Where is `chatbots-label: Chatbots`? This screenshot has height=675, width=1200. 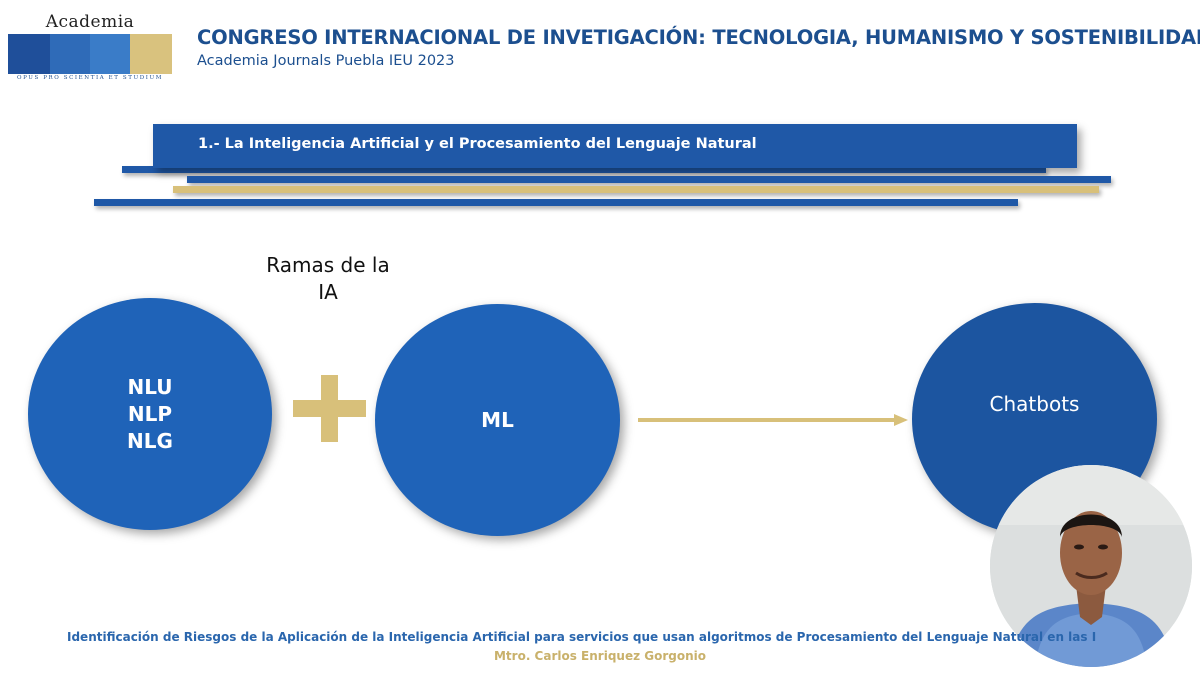 chatbots-label: Chatbots is located at coordinates (1034, 404).